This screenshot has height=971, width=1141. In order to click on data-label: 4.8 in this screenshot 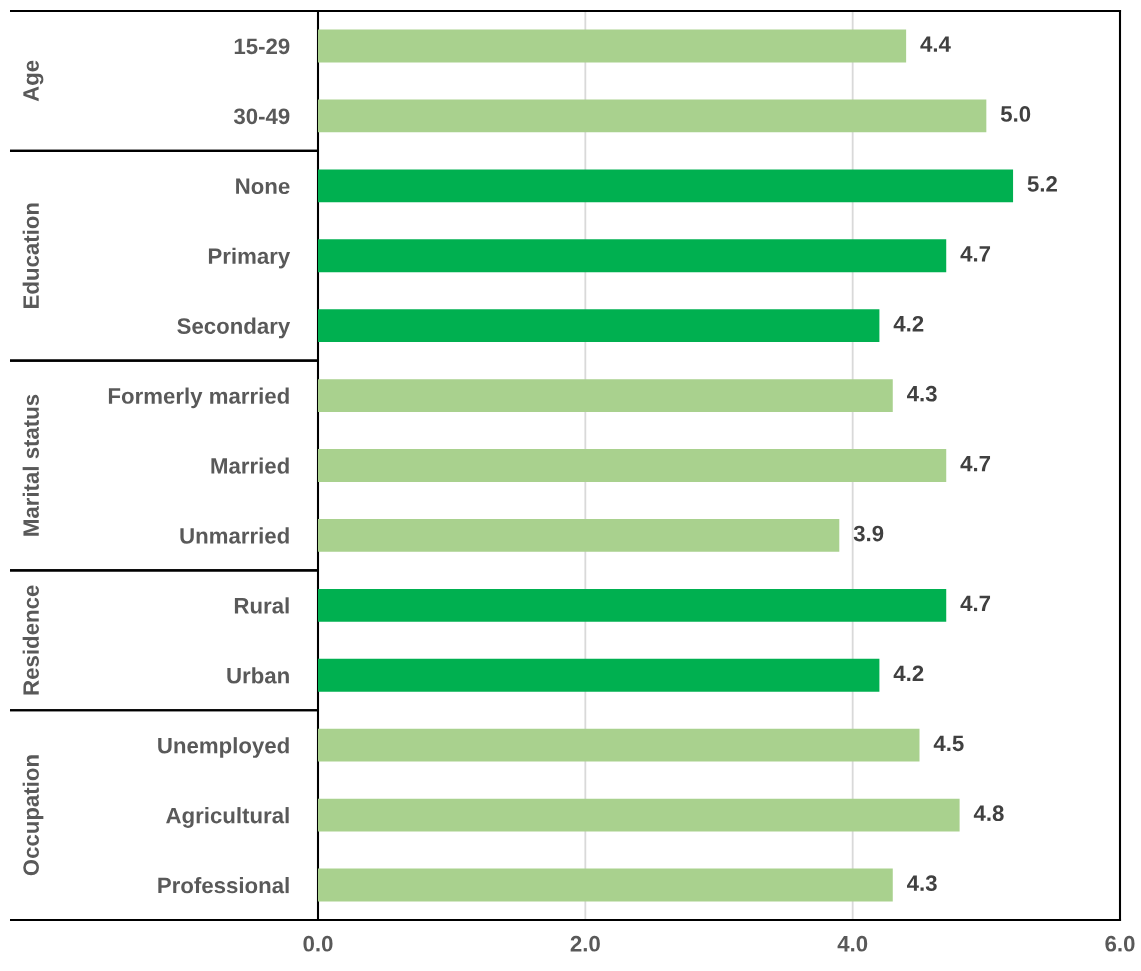, I will do `click(988, 813)`.